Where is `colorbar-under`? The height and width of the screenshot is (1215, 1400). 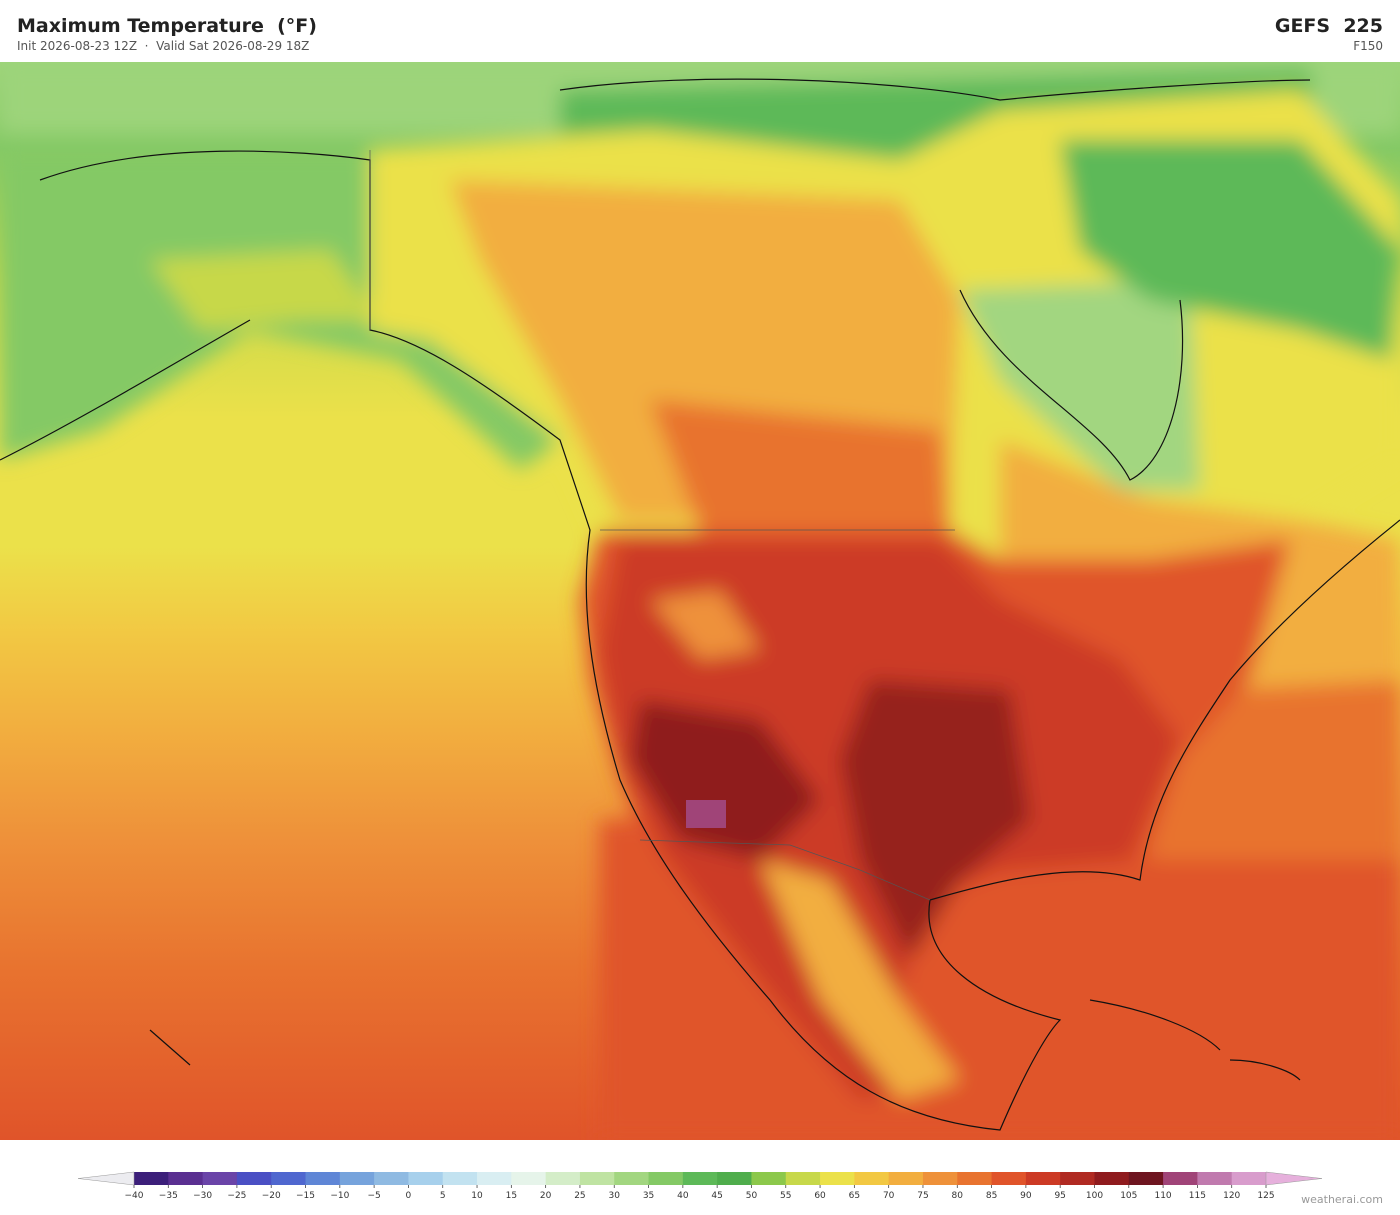 colorbar-under is located at coordinates (106, 1178).